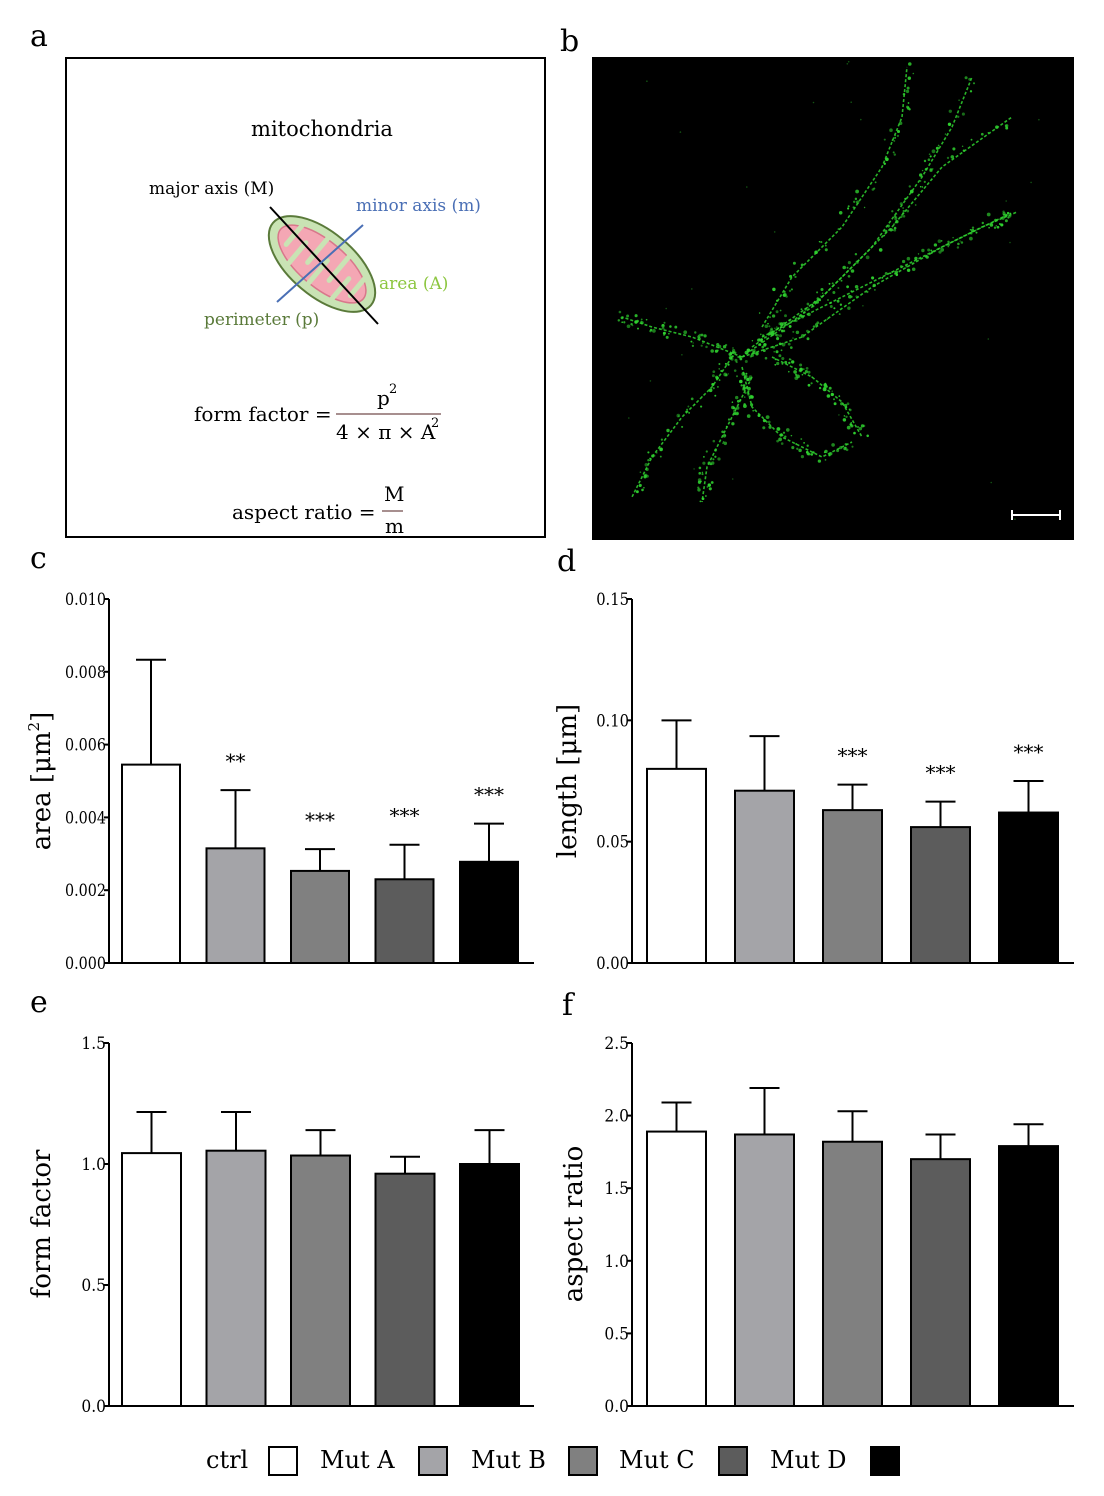 The height and width of the screenshot is (1496, 1104). What do you see at coordinates (405, 1290) in the screenshot?
I see `bar-mut-c` at bounding box center [405, 1290].